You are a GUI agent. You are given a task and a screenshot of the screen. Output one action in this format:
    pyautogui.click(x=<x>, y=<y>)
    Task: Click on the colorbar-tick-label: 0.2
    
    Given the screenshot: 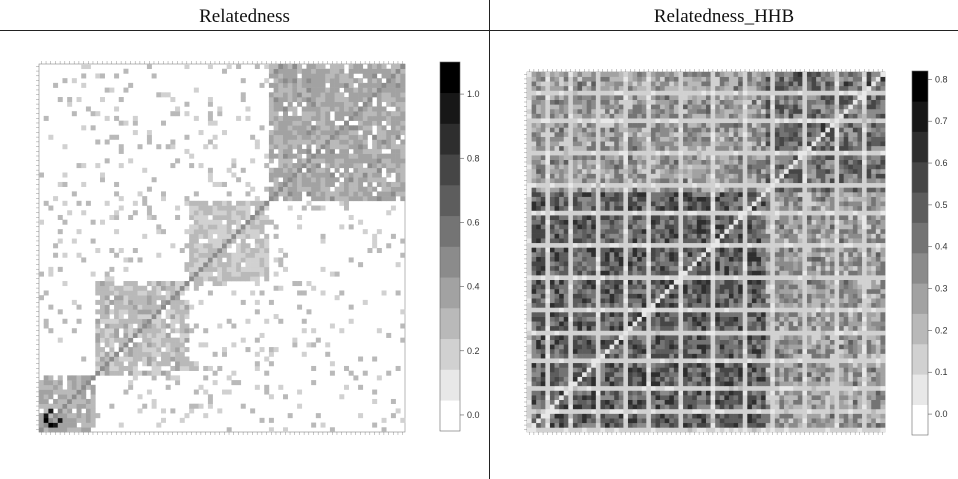 What is the action you would take?
    pyautogui.click(x=473, y=351)
    